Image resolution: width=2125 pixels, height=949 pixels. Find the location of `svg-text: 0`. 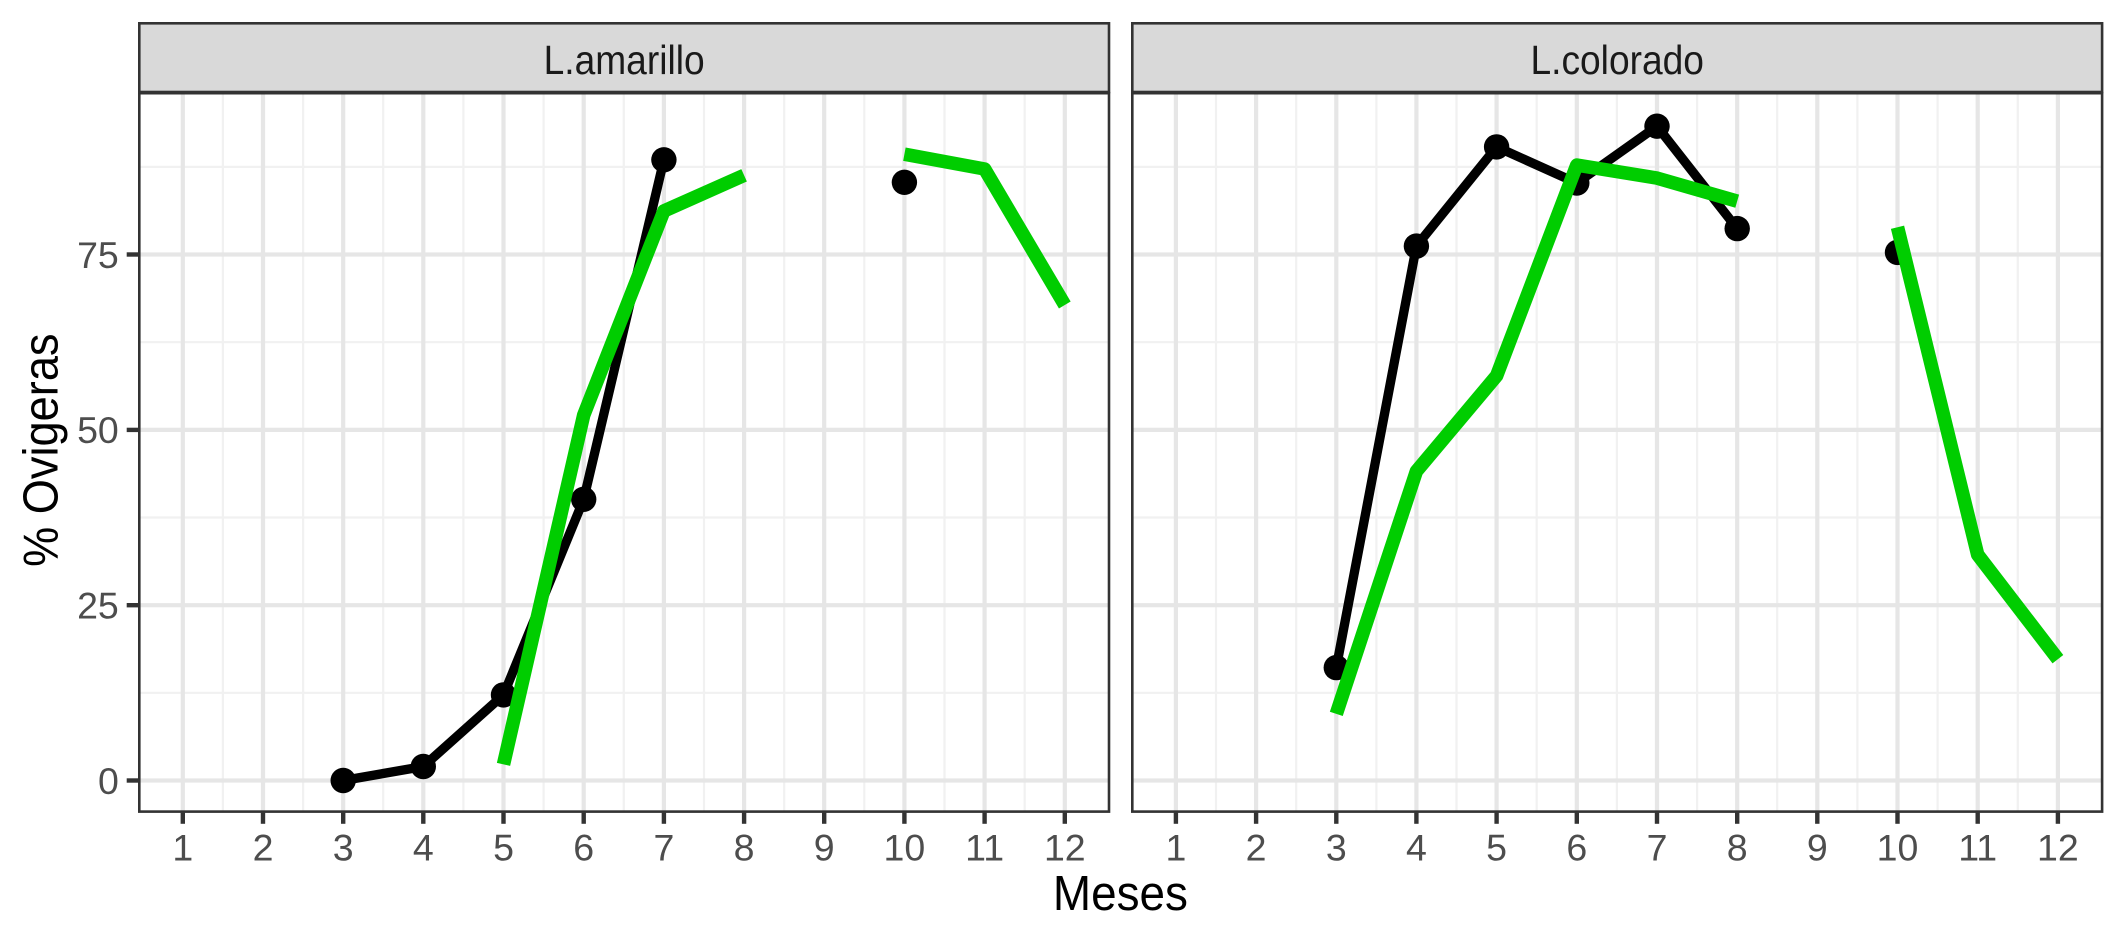

svg-text: 0 is located at coordinates (108, 781).